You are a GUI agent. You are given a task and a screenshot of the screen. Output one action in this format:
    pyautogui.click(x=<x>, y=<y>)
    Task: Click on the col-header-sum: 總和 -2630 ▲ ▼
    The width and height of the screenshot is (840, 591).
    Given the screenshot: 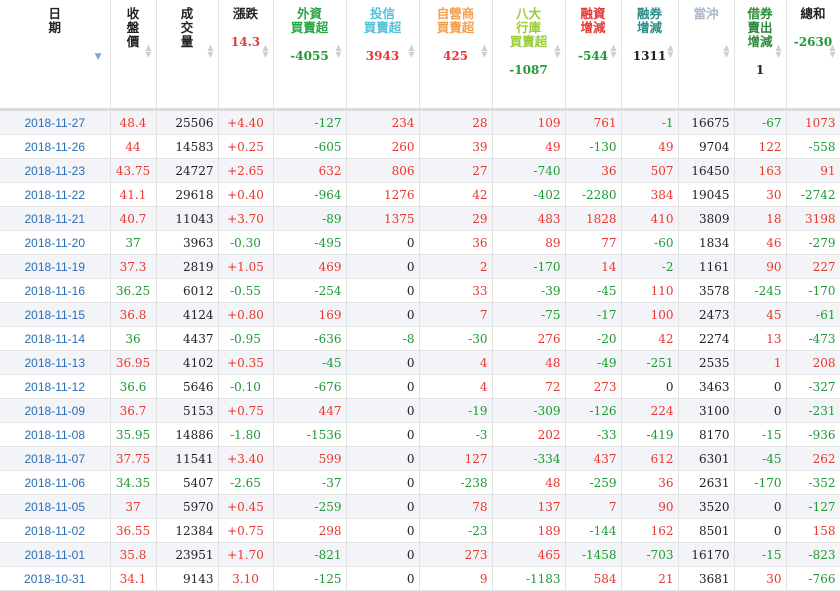 What is the action you would take?
    pyautogui.click(x=813, y=55)
    